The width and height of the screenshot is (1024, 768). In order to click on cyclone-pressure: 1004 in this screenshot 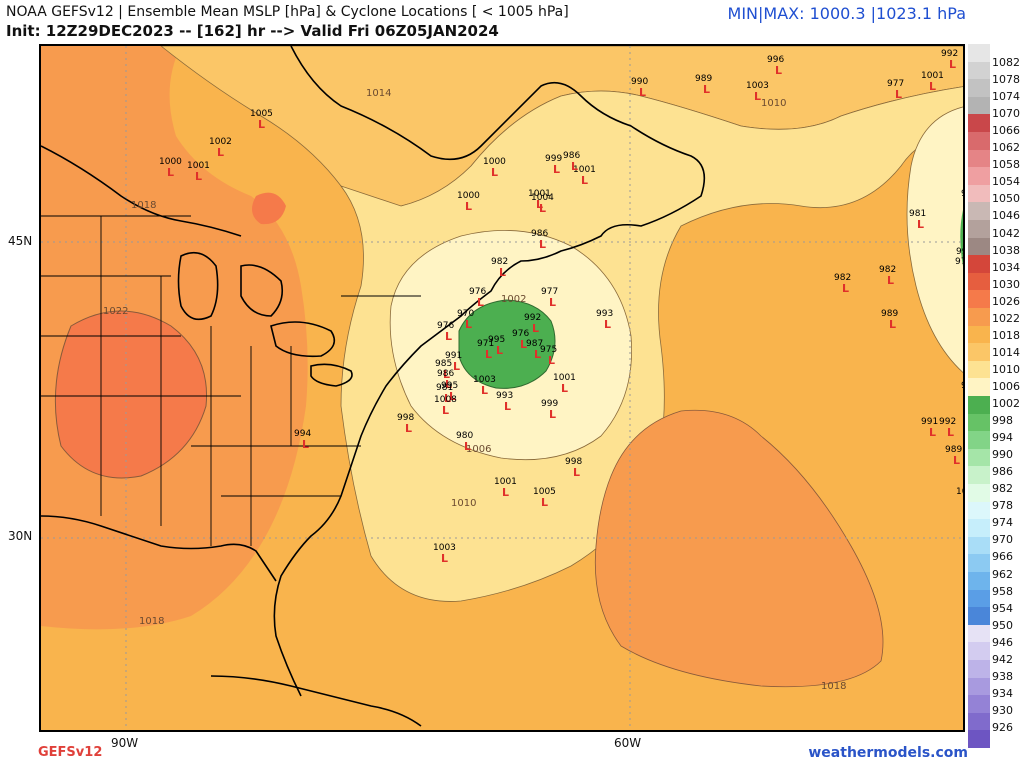, I will do `click(542, 198)`.